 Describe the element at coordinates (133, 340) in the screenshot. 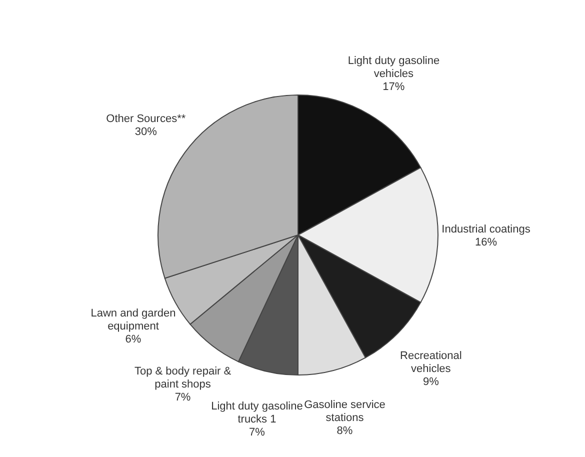

I see `data-label: 6%` at that location.